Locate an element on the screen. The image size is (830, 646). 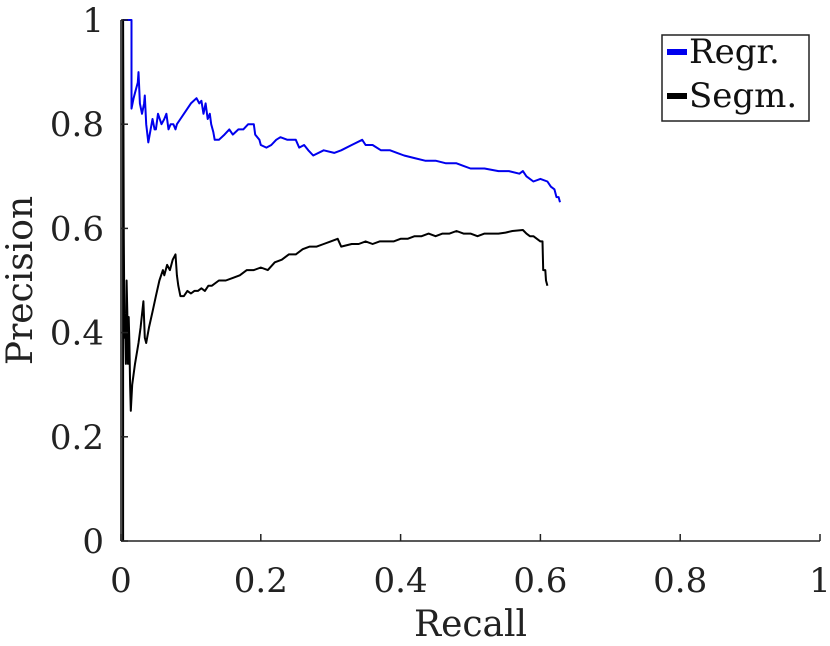
legend-swatch-regr is located at coordinates (677, 52).